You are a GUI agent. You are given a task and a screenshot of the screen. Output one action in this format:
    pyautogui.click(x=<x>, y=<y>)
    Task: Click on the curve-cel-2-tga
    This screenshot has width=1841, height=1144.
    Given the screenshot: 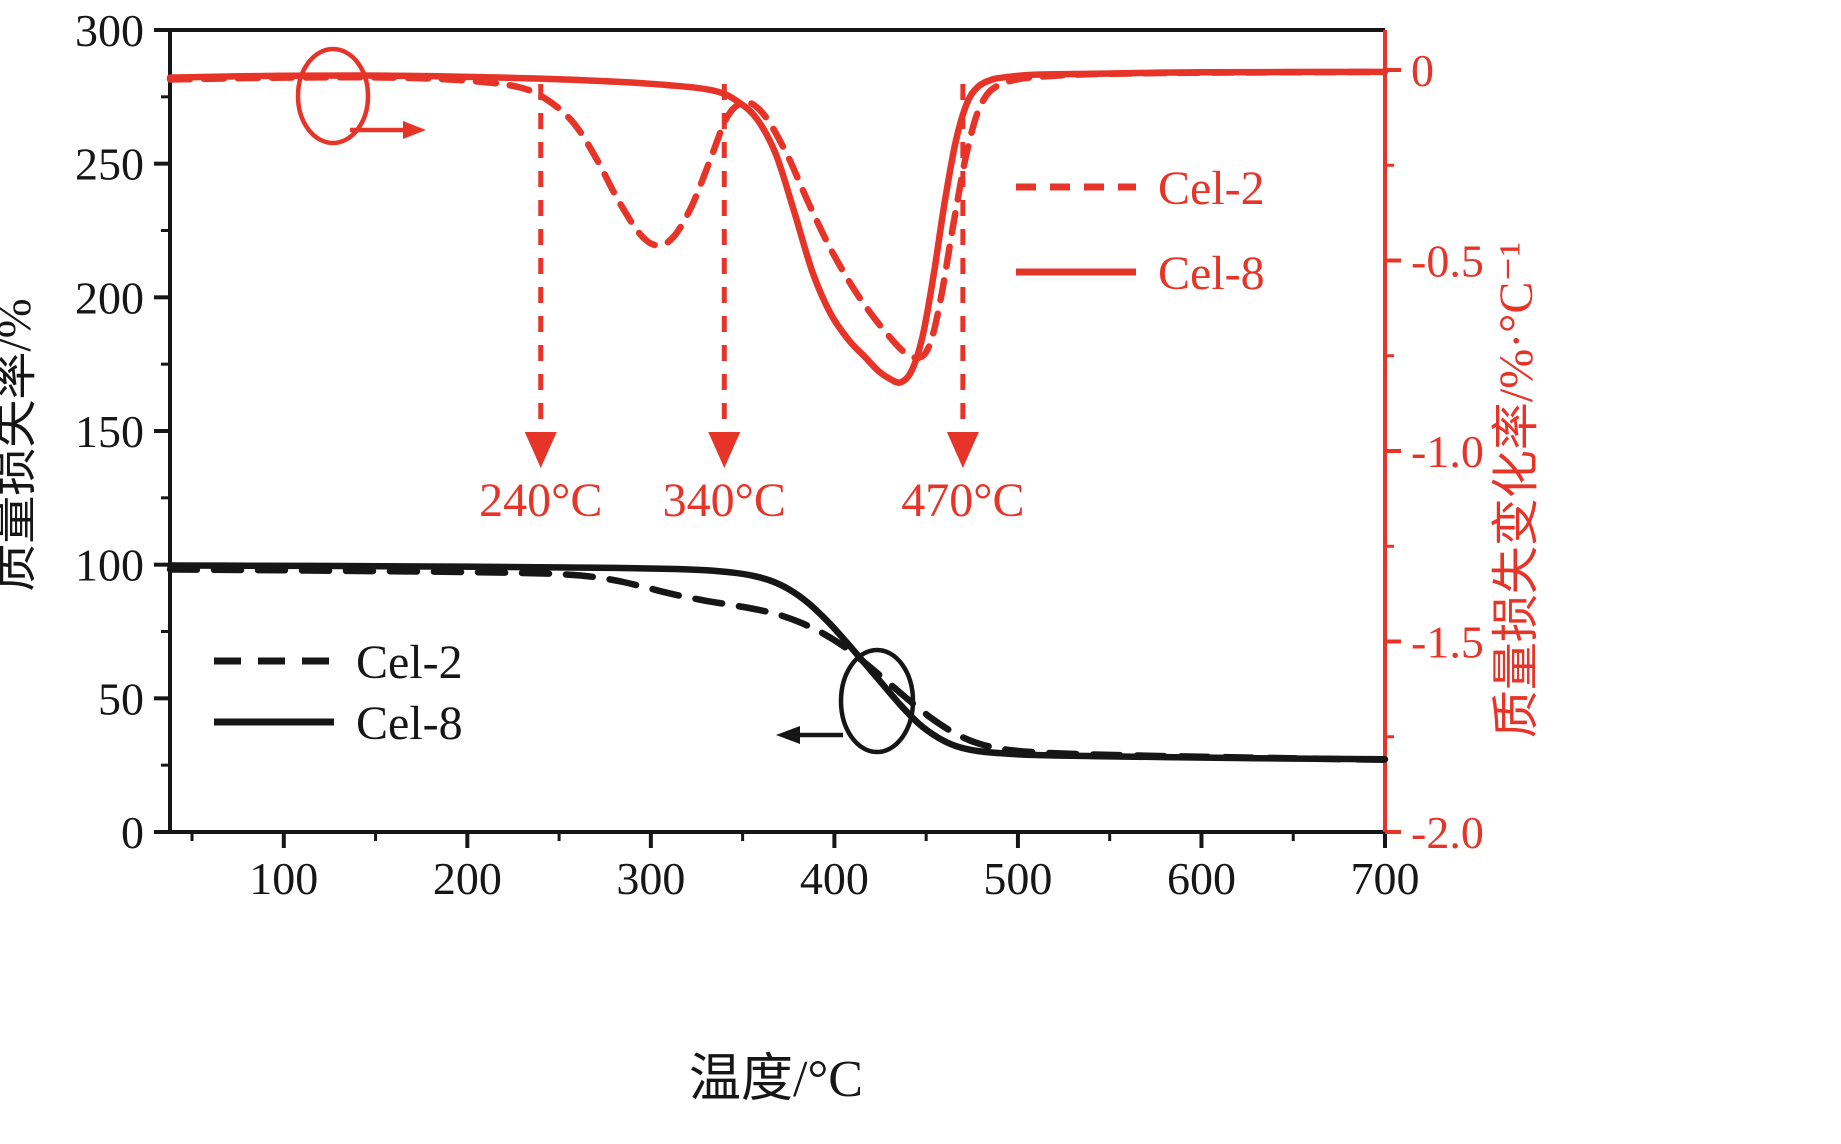 What is the action you would take?
    pyautogui.click(x=777, y=665)
    